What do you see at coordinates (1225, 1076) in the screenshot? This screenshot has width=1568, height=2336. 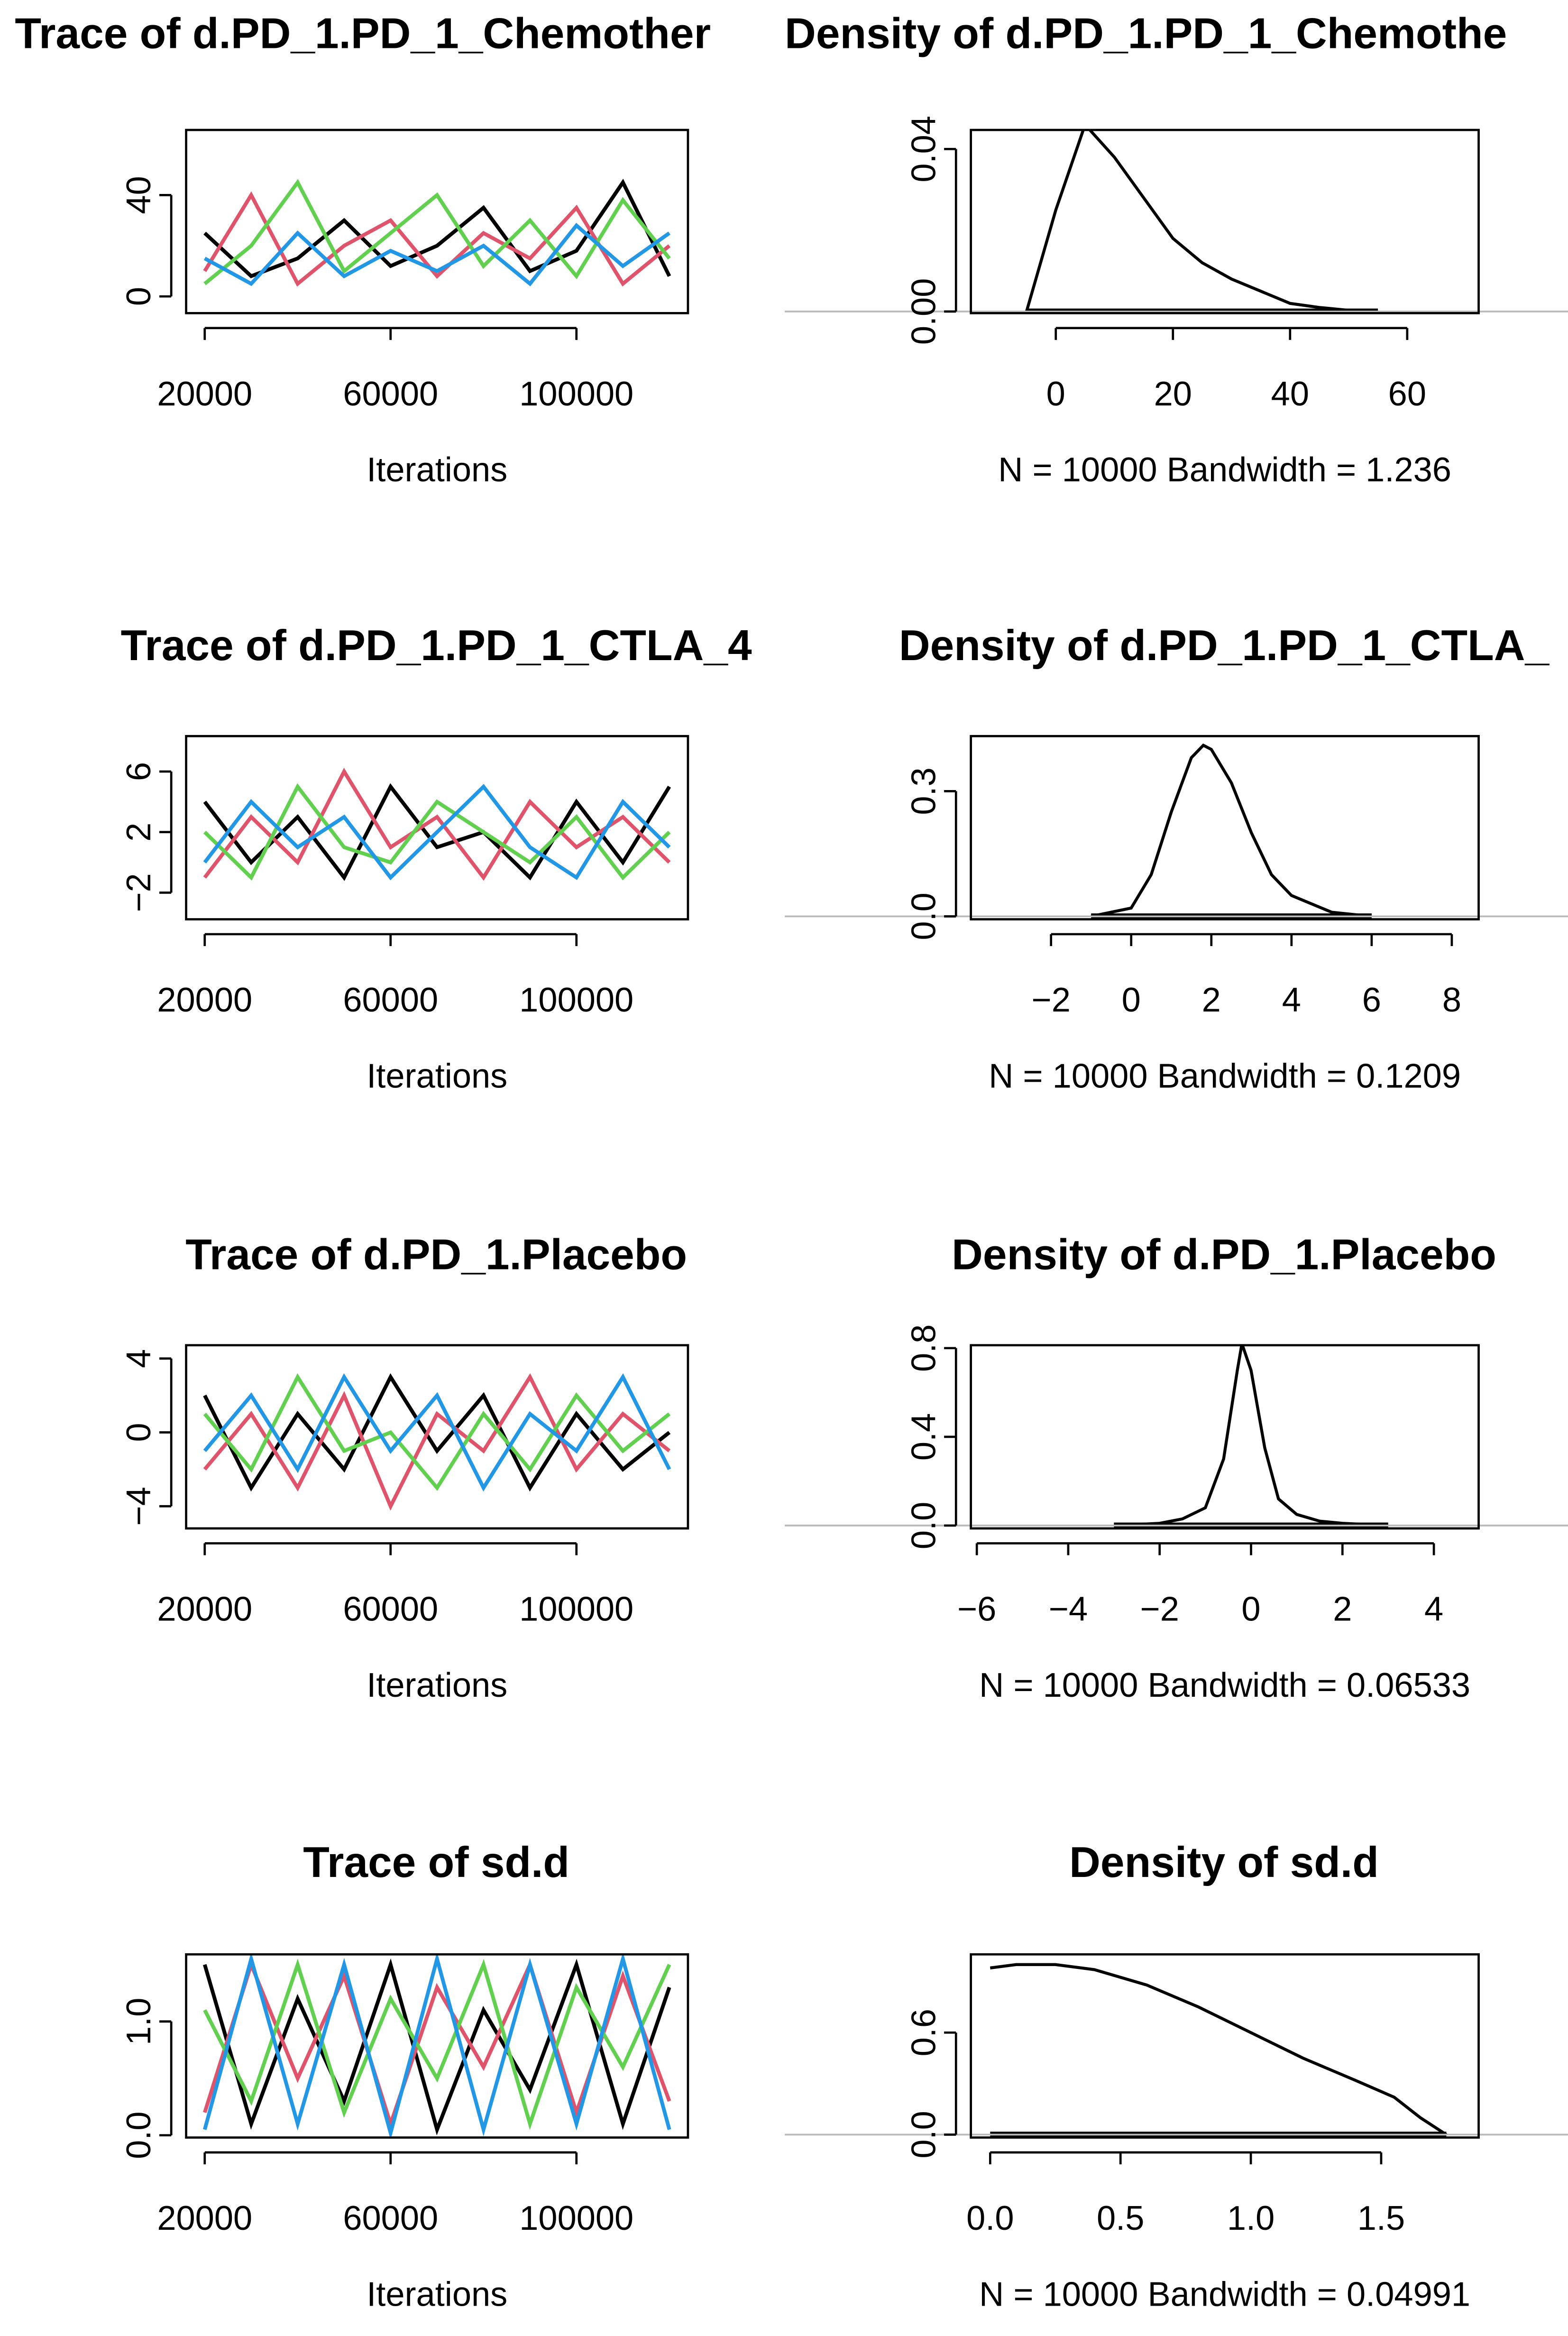 I see `x-axis-label: N = 10000 Bandwidth = 0.1209` at bounding box center [1225, 1076].